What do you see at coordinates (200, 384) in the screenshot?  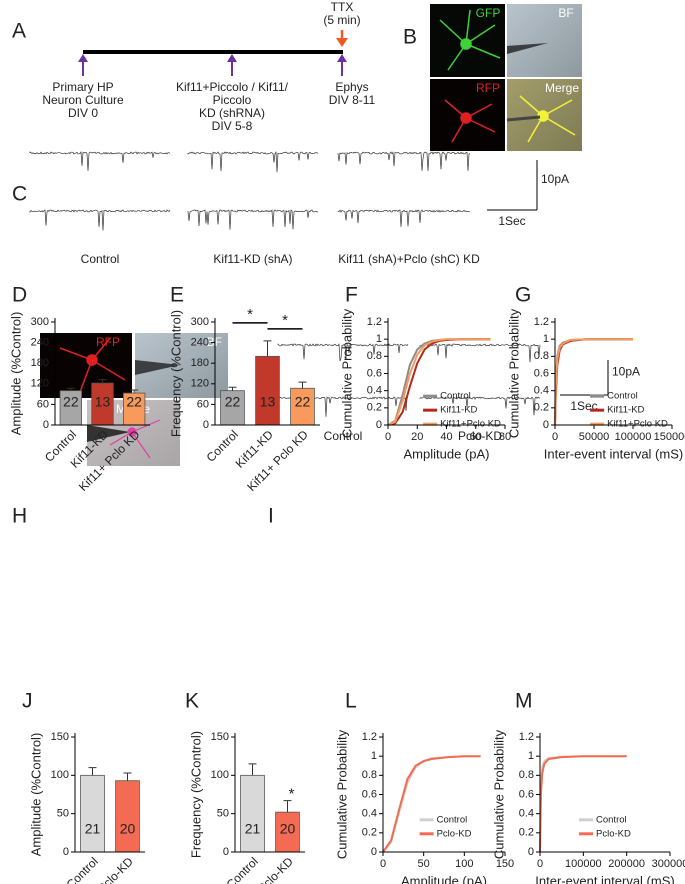 I see `y-tick-label: 120` at bounding box center [200, 384].